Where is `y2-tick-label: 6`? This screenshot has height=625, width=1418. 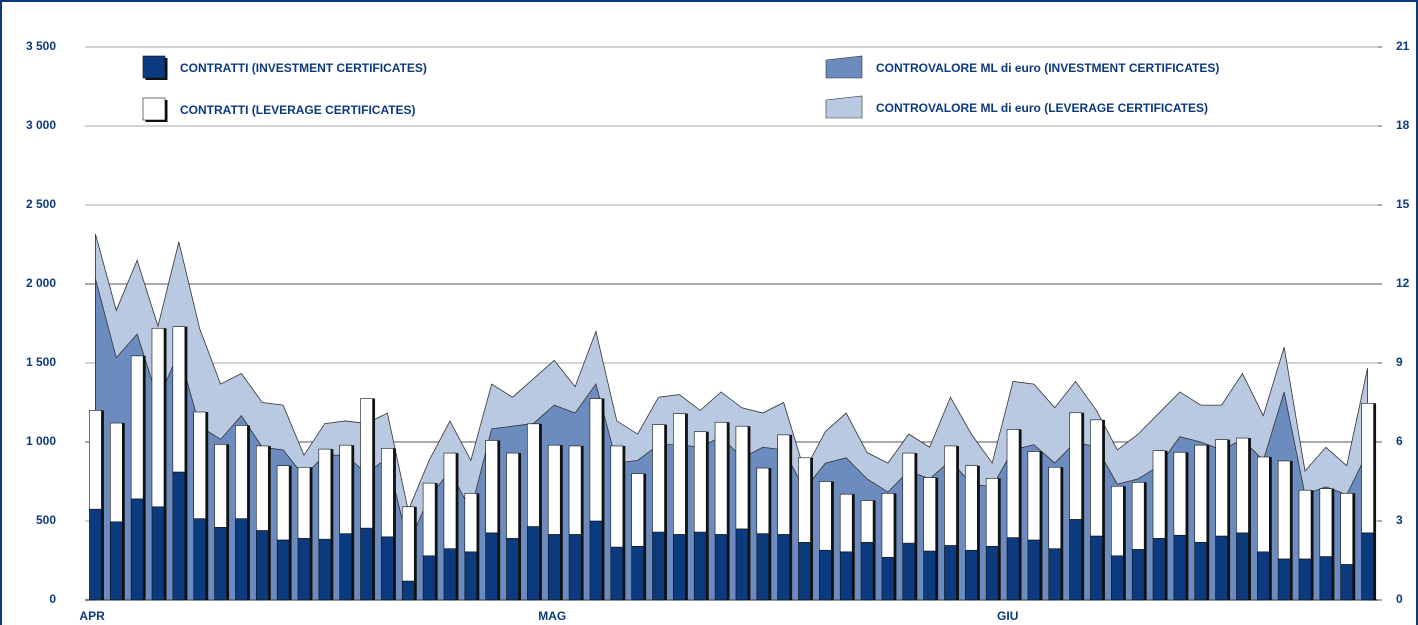
y2-tick-label: 6 is located at coordinates (1399, 441).